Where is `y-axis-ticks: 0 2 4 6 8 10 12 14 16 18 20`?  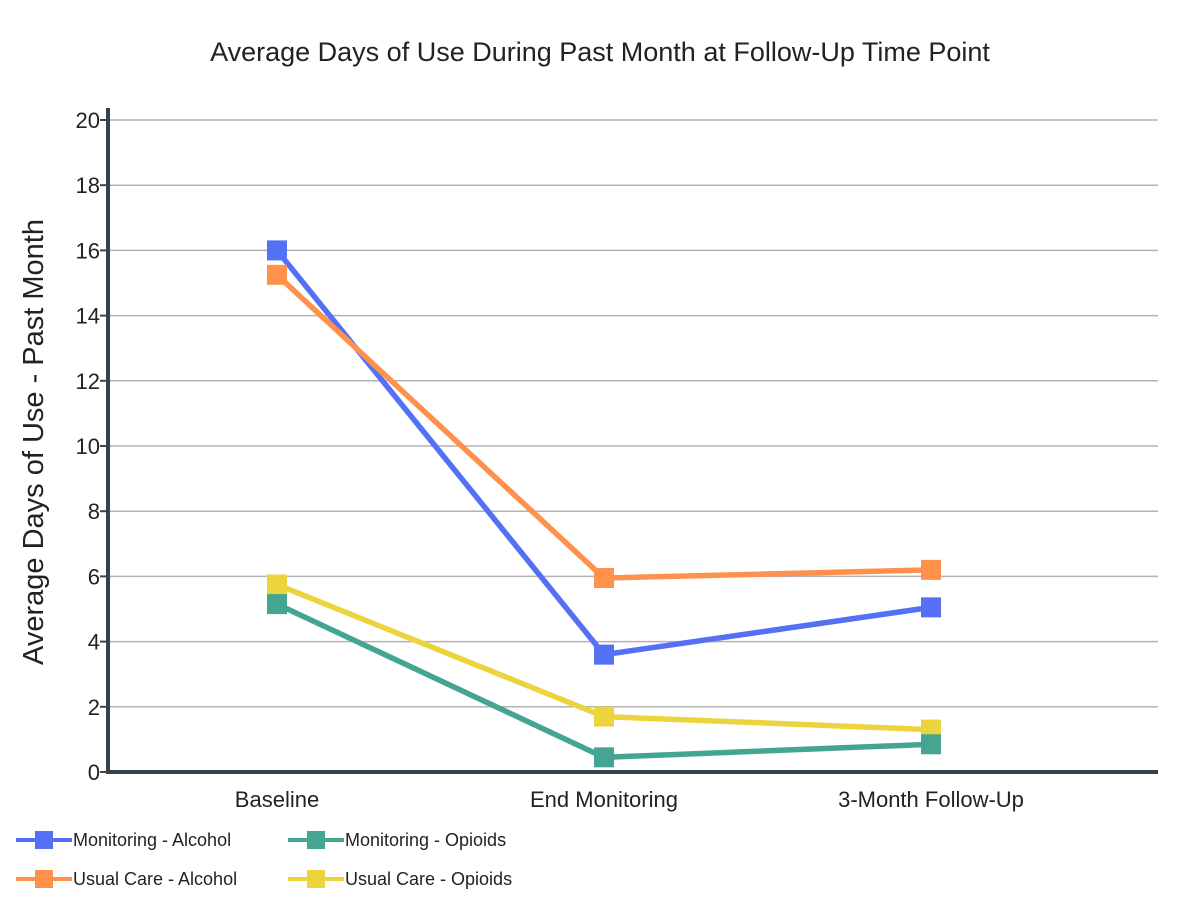 y-axis-ticks: 0 2 4 6 8 10 12 14 16 18 20 is located at coordinates (92, 446).